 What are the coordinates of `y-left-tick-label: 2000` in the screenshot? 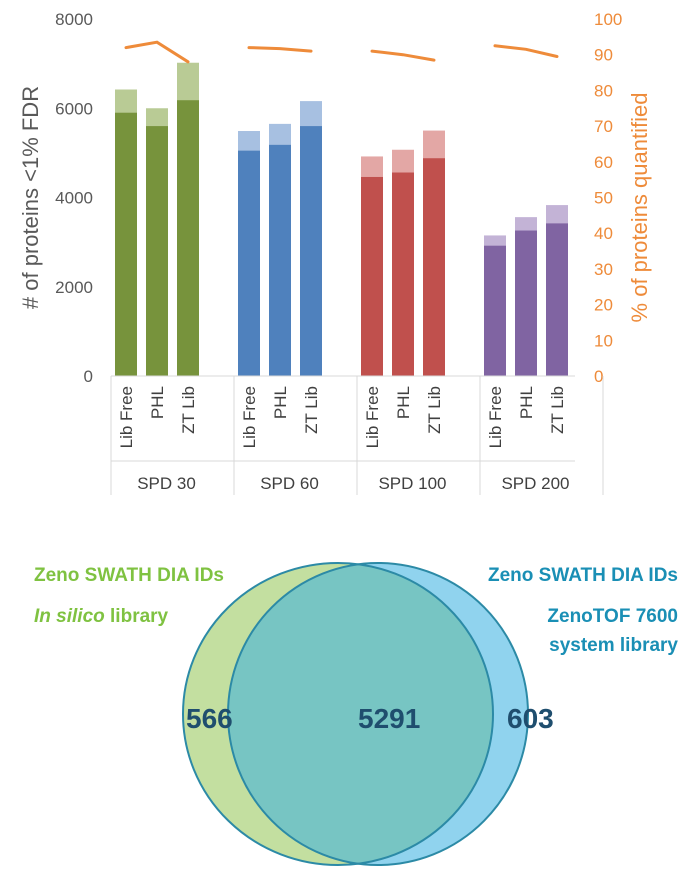 It's located at (74, 287).